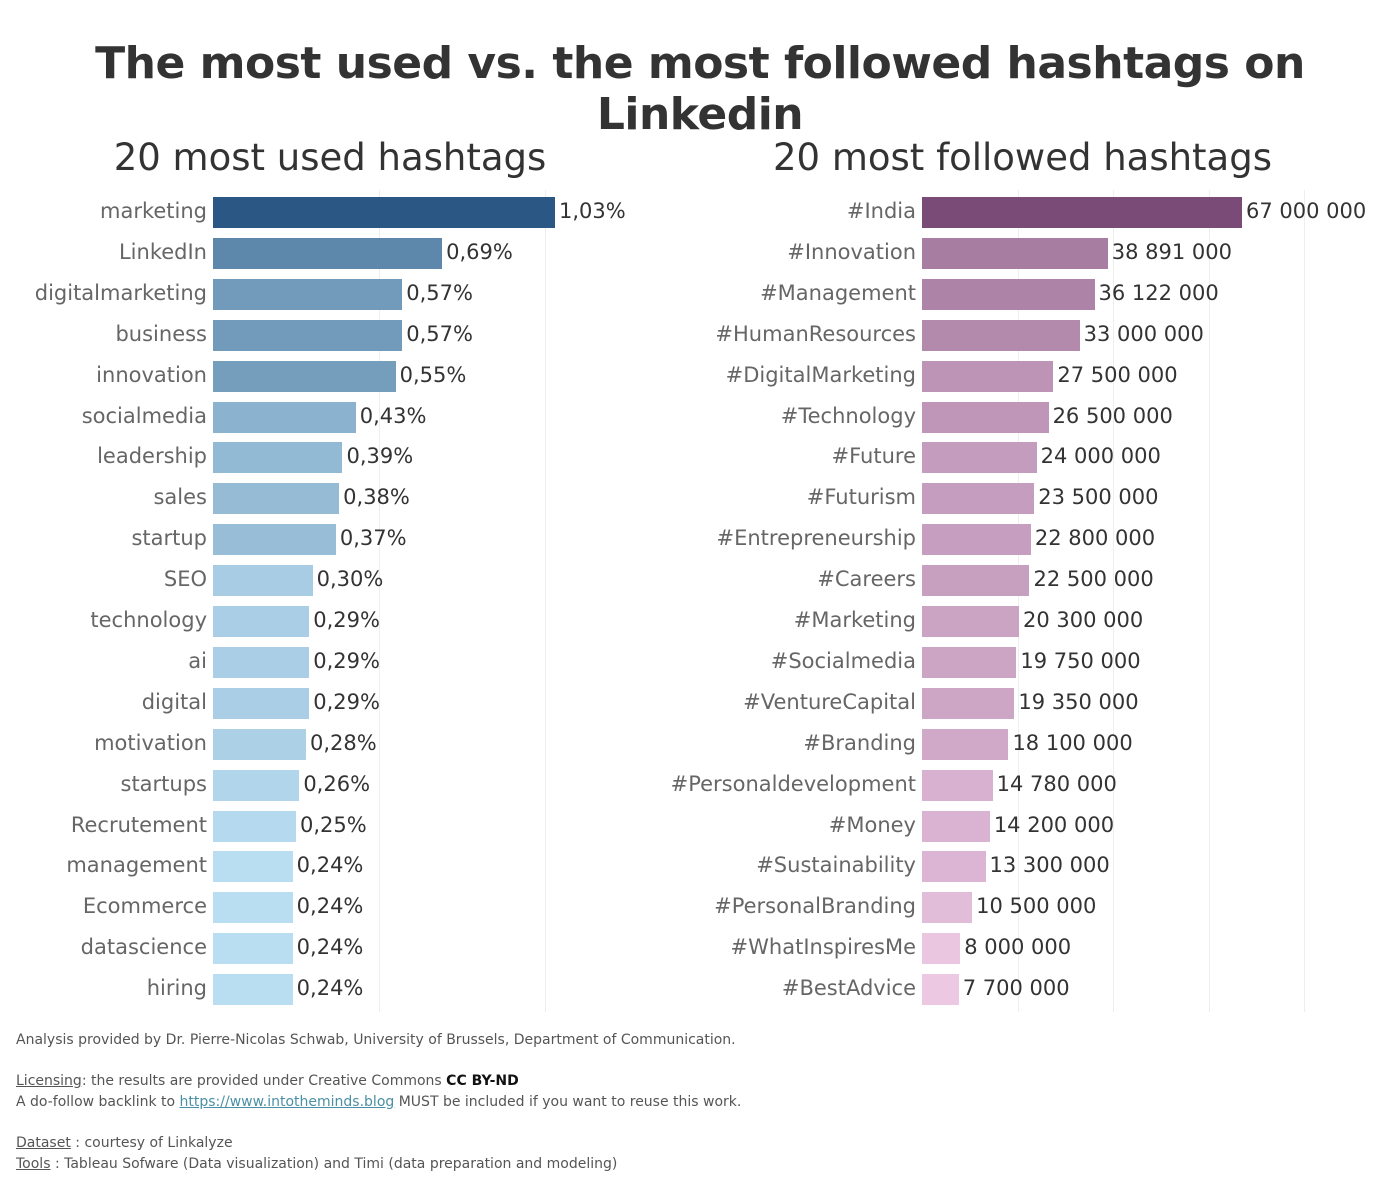 This screenshot has height=1200, width=1400. I want to click on value-label: 8 000 000, so click(1018, 947).